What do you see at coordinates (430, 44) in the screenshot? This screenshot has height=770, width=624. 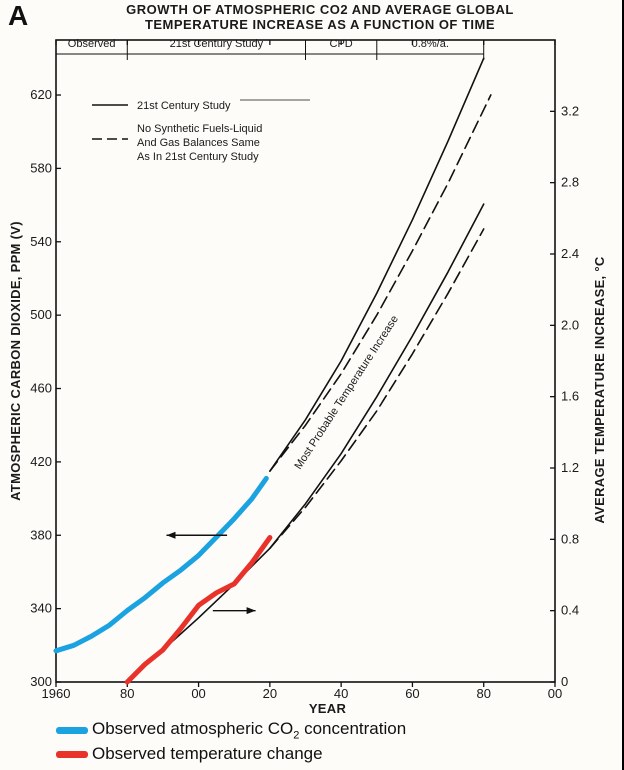 I see `period-label: 0.8%/a.` at bounding box center [430, 44].